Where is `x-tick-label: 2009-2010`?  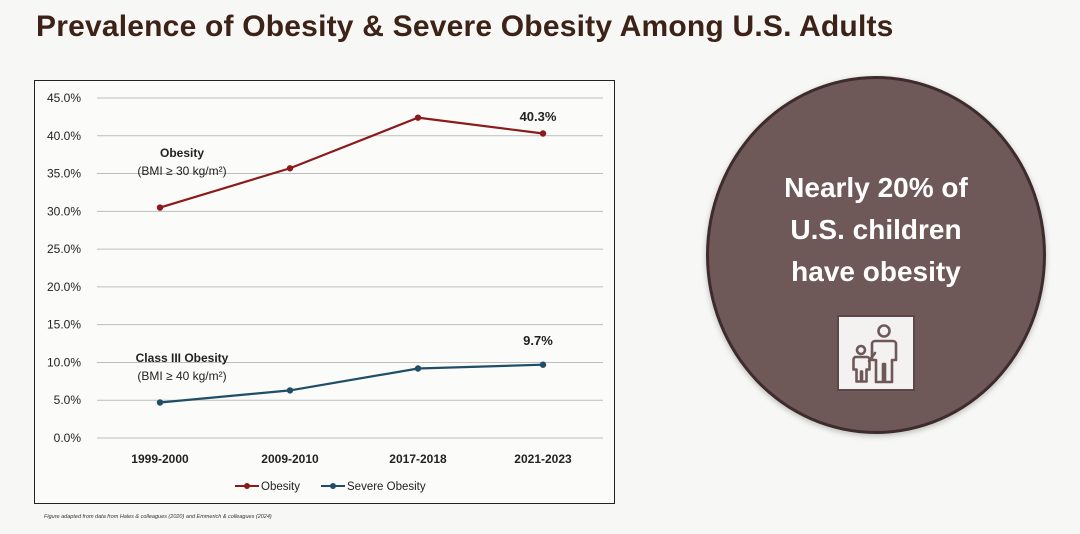 x-tick-label: 2009-2010 is located at coordinates (290, 459).